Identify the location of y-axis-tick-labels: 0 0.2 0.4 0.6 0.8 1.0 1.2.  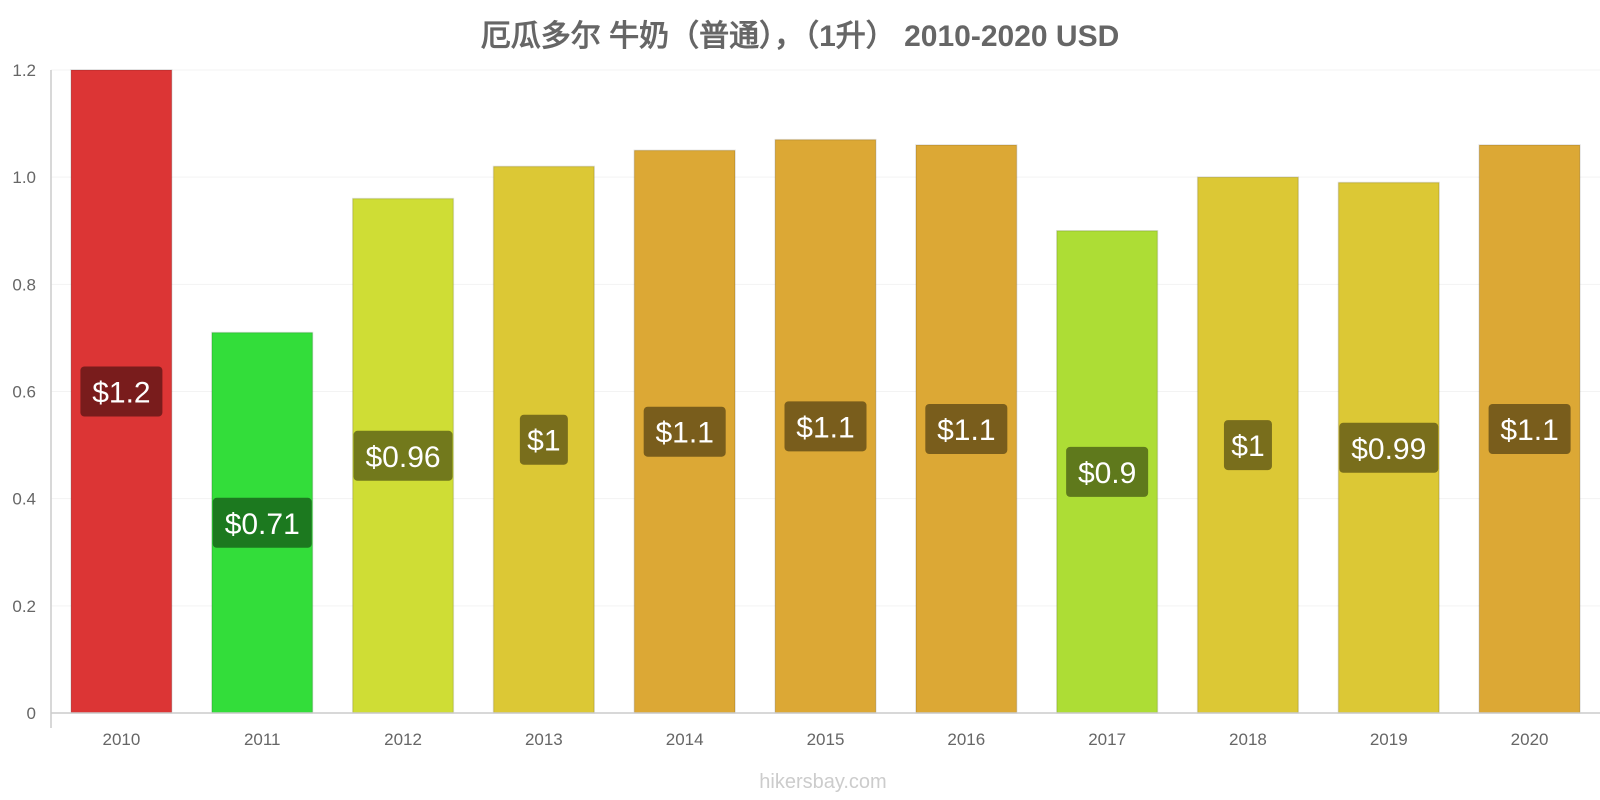
(24, 392).